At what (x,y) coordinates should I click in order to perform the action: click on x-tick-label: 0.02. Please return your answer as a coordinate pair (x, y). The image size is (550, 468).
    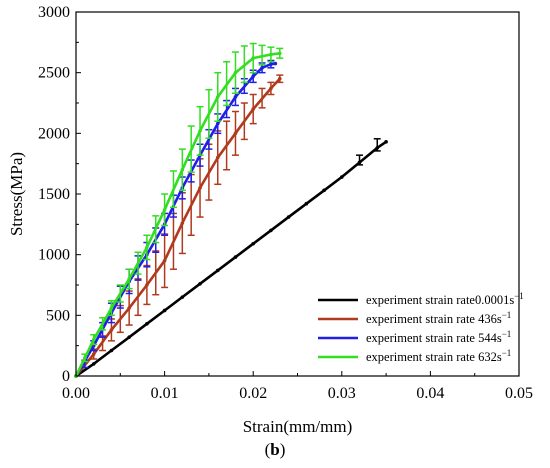
    Looking at the image, I should click on (253, 393).